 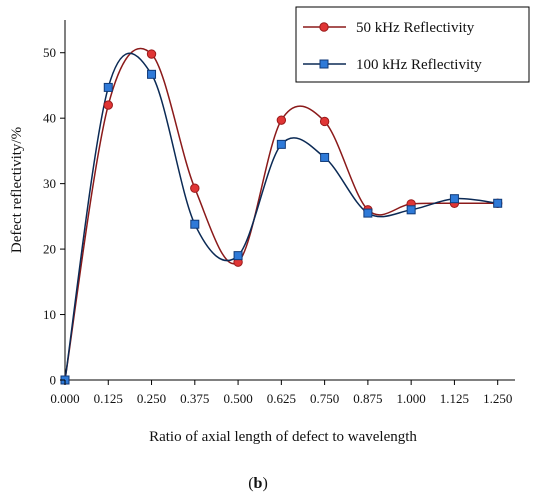 What do you see at coordinates (49, 249) in the screenshot?
I see `y-tick-label: 20` at bounding box center [49, 249].